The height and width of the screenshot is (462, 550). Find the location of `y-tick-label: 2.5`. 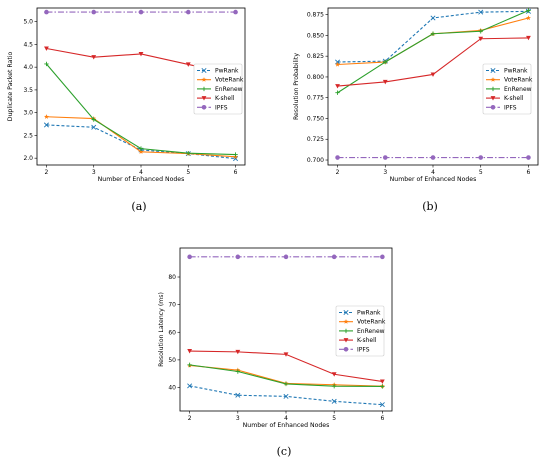

y-tick-label: 2.5 is located at coordinates (28, 135).